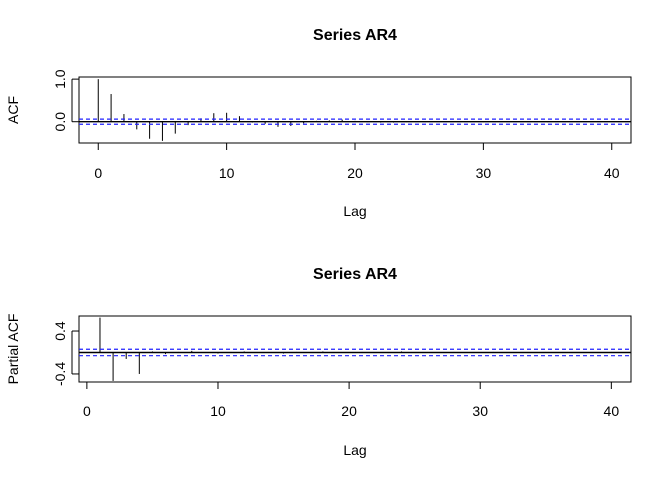  Describe the element at coordinates (13, 110) in the screenshot. I see `y-axis-label: ACF` at that location.